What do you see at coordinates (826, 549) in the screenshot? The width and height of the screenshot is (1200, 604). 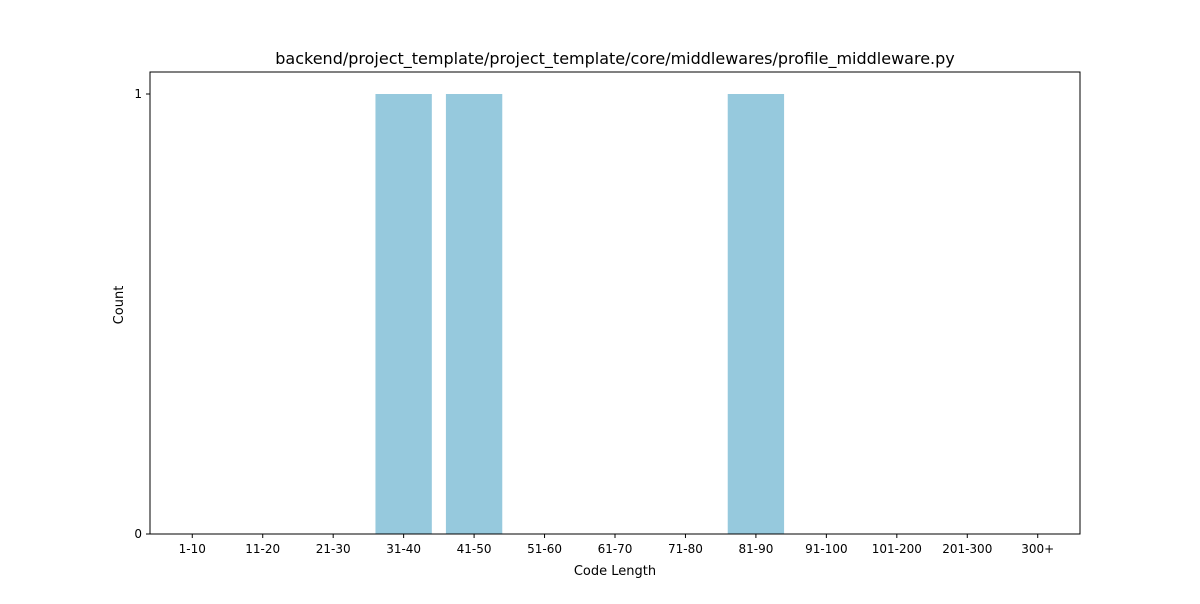 I see `x-tick-label: 91-100` at bounding box center [826, 549].